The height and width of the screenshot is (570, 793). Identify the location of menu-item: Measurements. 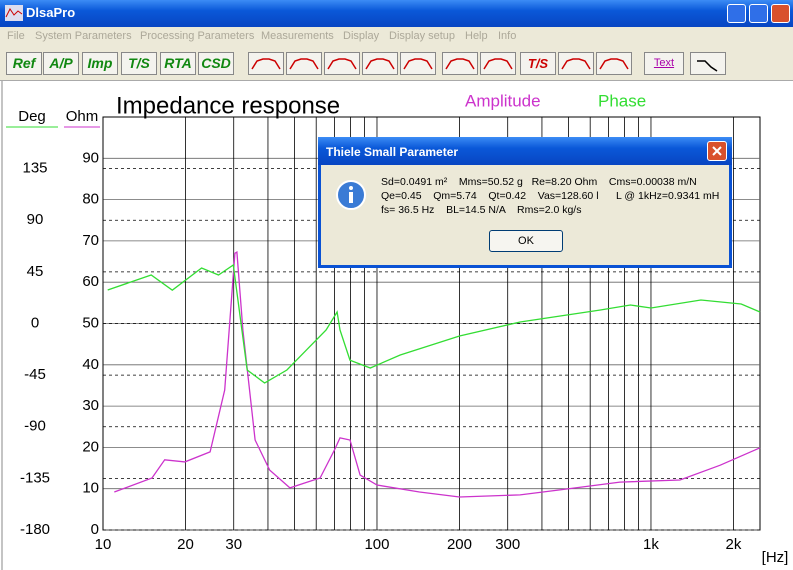
(297, 36).